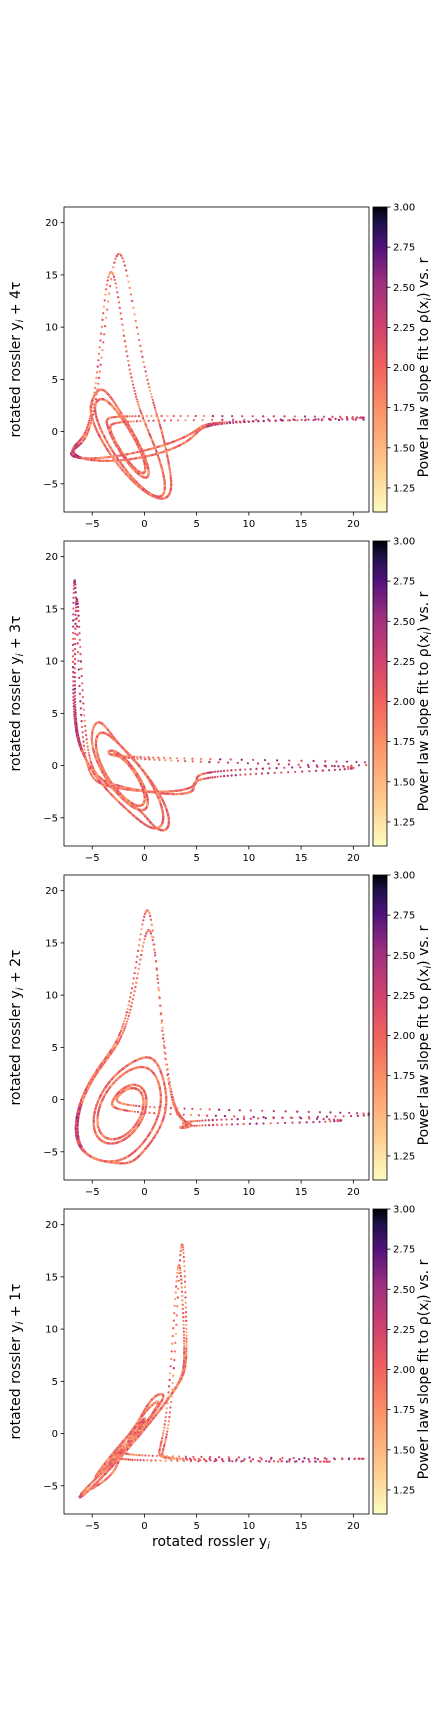  Describe the element at coordinates (301, 524) in the screenshot. I see `x-tick-label: 15` at that location.